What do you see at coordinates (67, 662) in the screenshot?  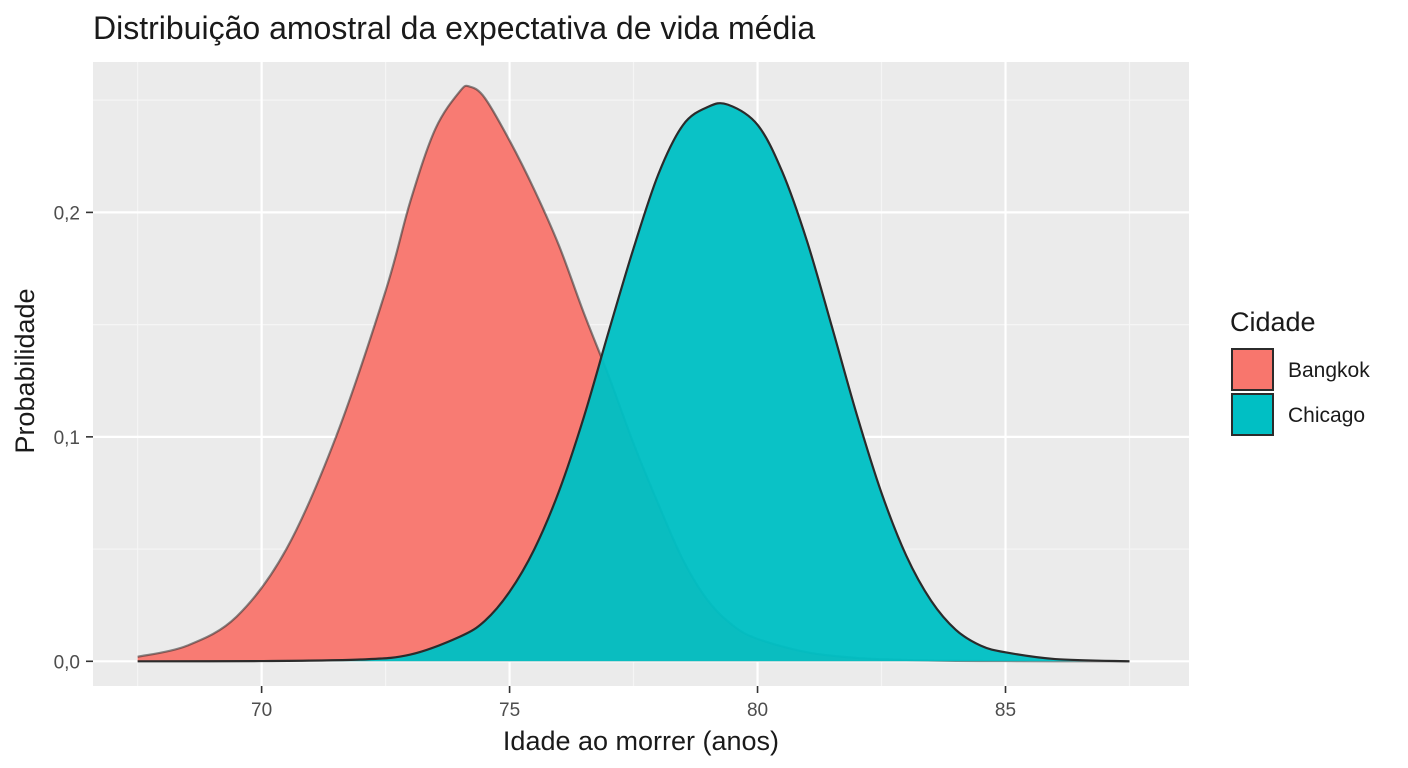 I see `y-tick-label-0: 0,0` at bounding box center [67, 662].